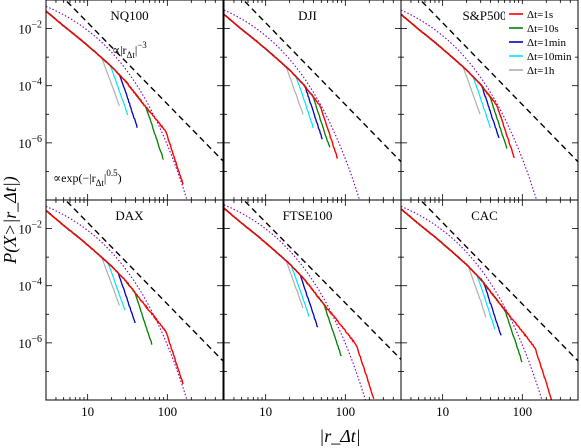  What do you see at coordinates (129, 50) in the screenshot?
I see `power-law-annotation: ∝|rΔt|−3` at bounding box center [129, 50].